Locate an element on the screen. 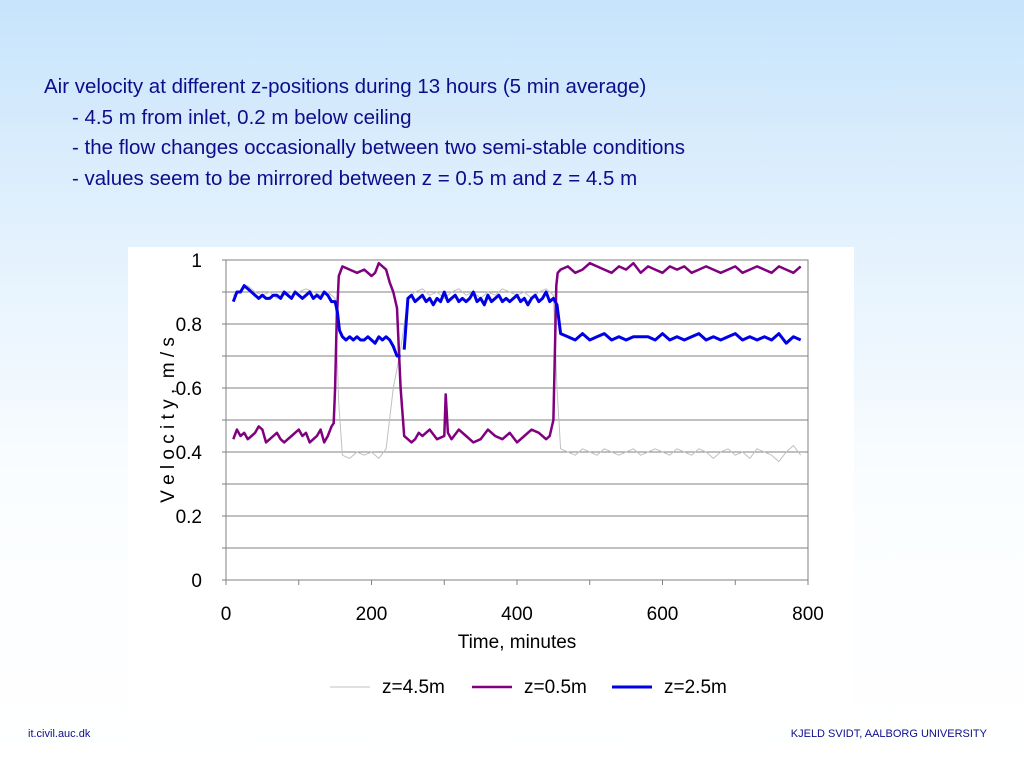 This screenshot has width=1024, height=768. legend-label: z=4.5m is located at coordinates (413, 687).